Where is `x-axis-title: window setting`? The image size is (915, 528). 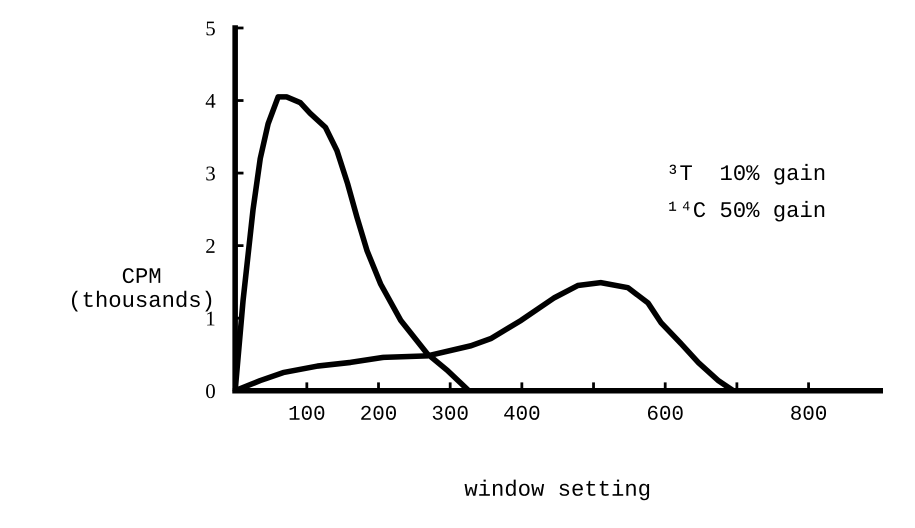
x-axis-title: window setting is located at coordinates (557, 490).